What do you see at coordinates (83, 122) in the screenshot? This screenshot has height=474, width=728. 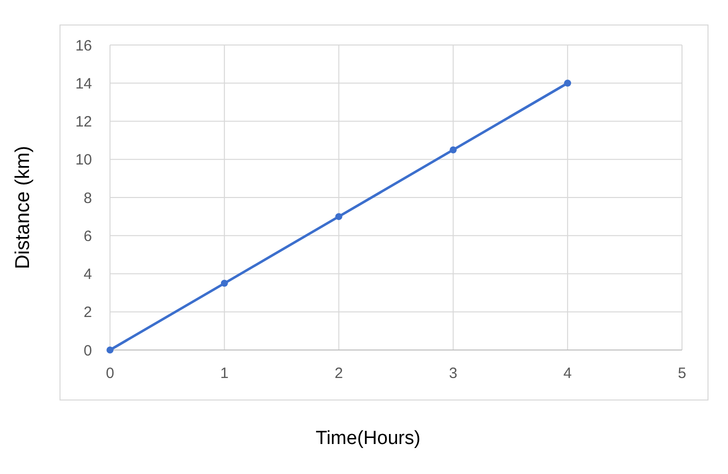 I see `y-tick-label: 12` at bounding box center [83, 122].